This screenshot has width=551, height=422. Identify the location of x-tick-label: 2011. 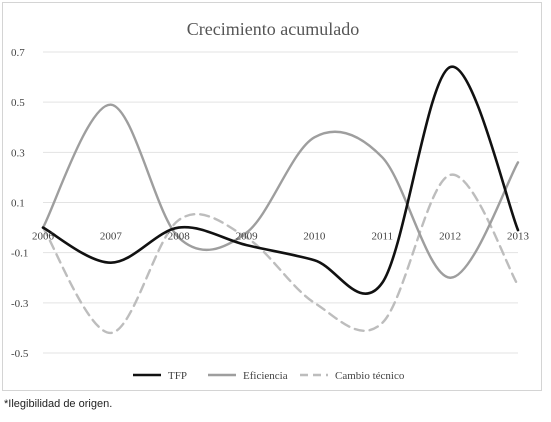
(382, 237).